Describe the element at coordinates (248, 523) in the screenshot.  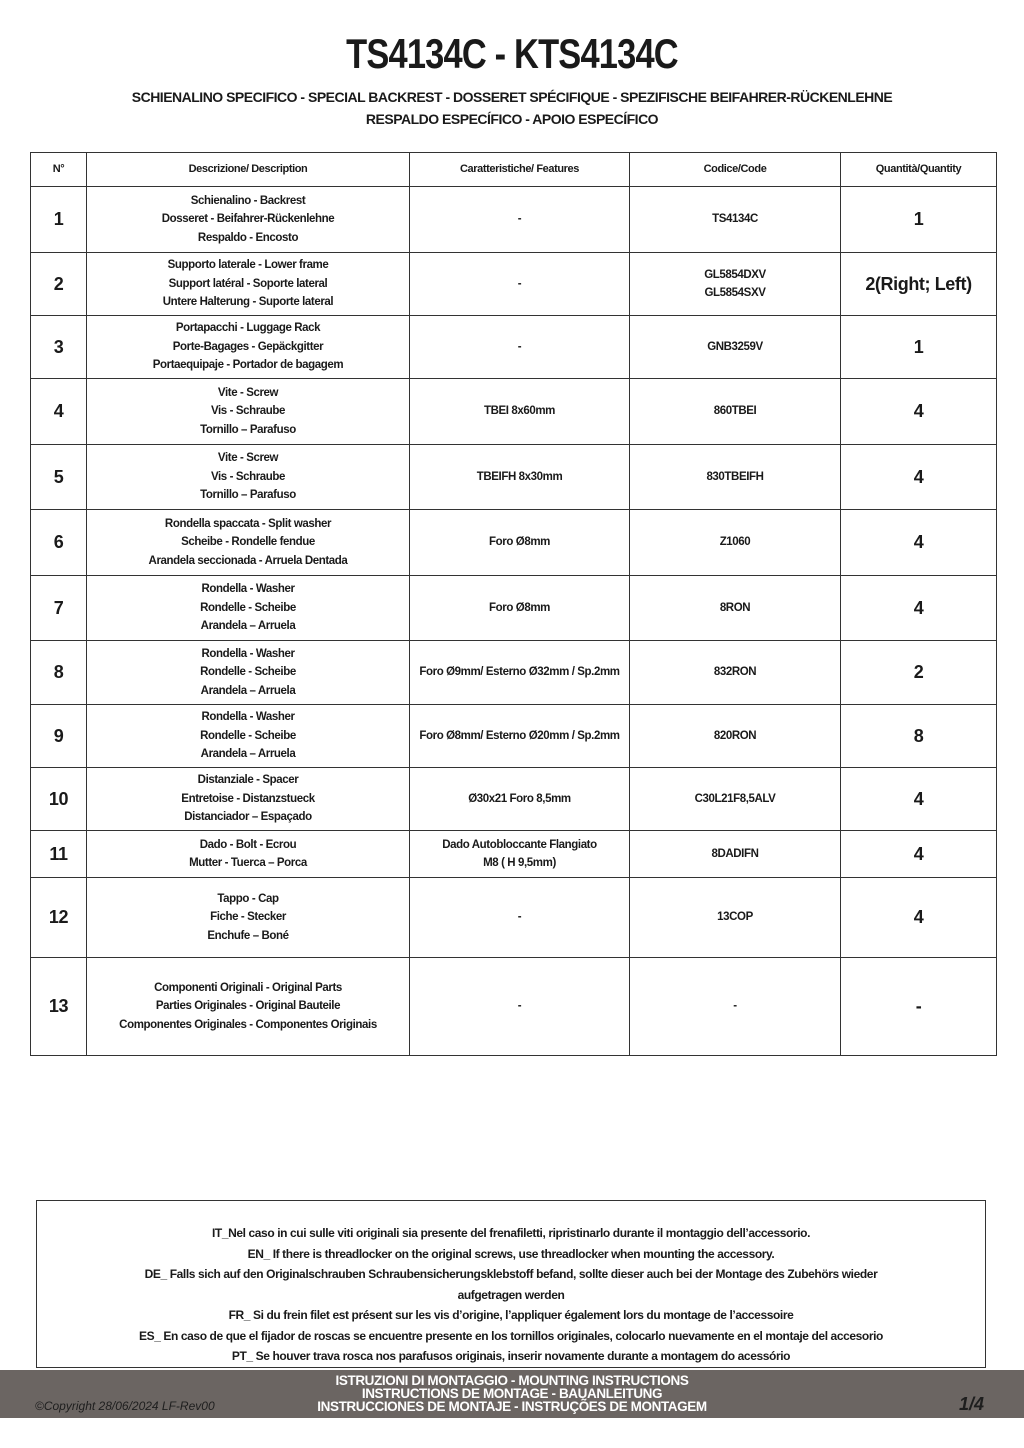
I see `item-description-line: Rondella spaccata - Split washer` at that location.